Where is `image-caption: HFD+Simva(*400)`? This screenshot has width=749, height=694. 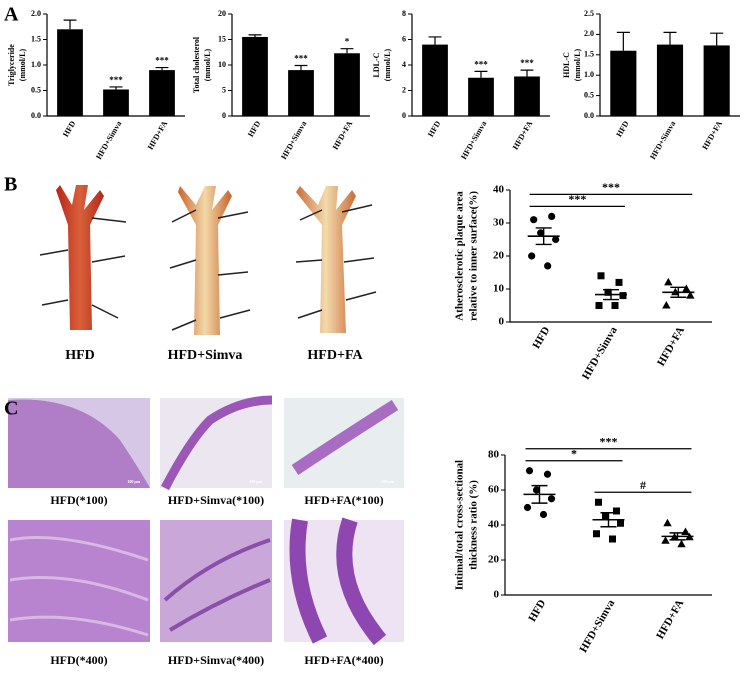 image-caption: HFD+Simva(*400) is located at coordinates (216, 660).